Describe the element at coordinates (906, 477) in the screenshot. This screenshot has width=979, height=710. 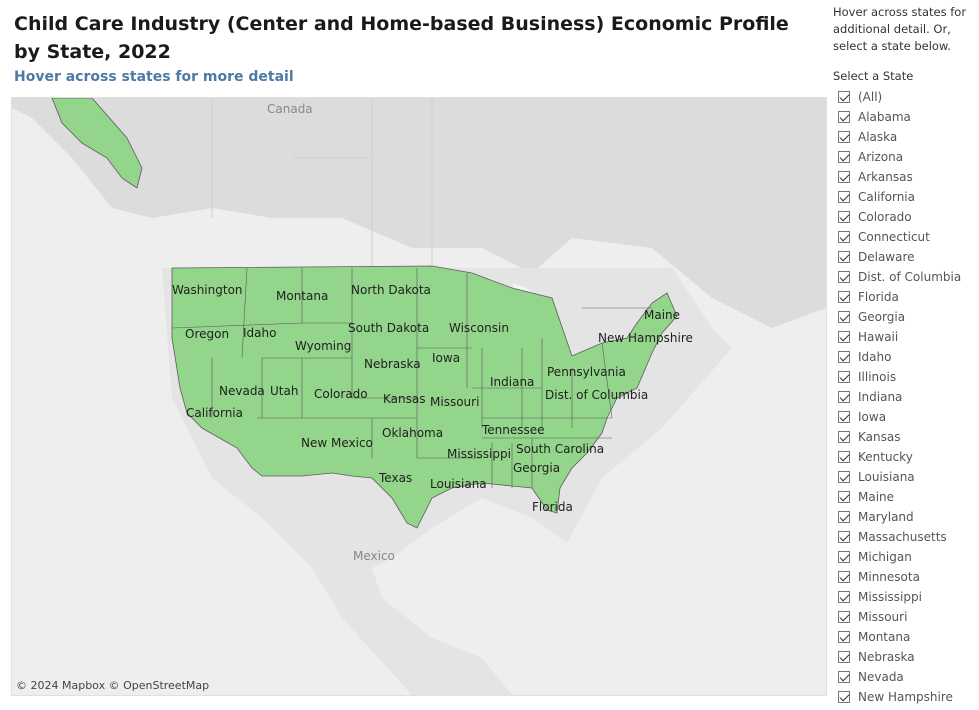
I see `state-option: Louisiana` at that location.